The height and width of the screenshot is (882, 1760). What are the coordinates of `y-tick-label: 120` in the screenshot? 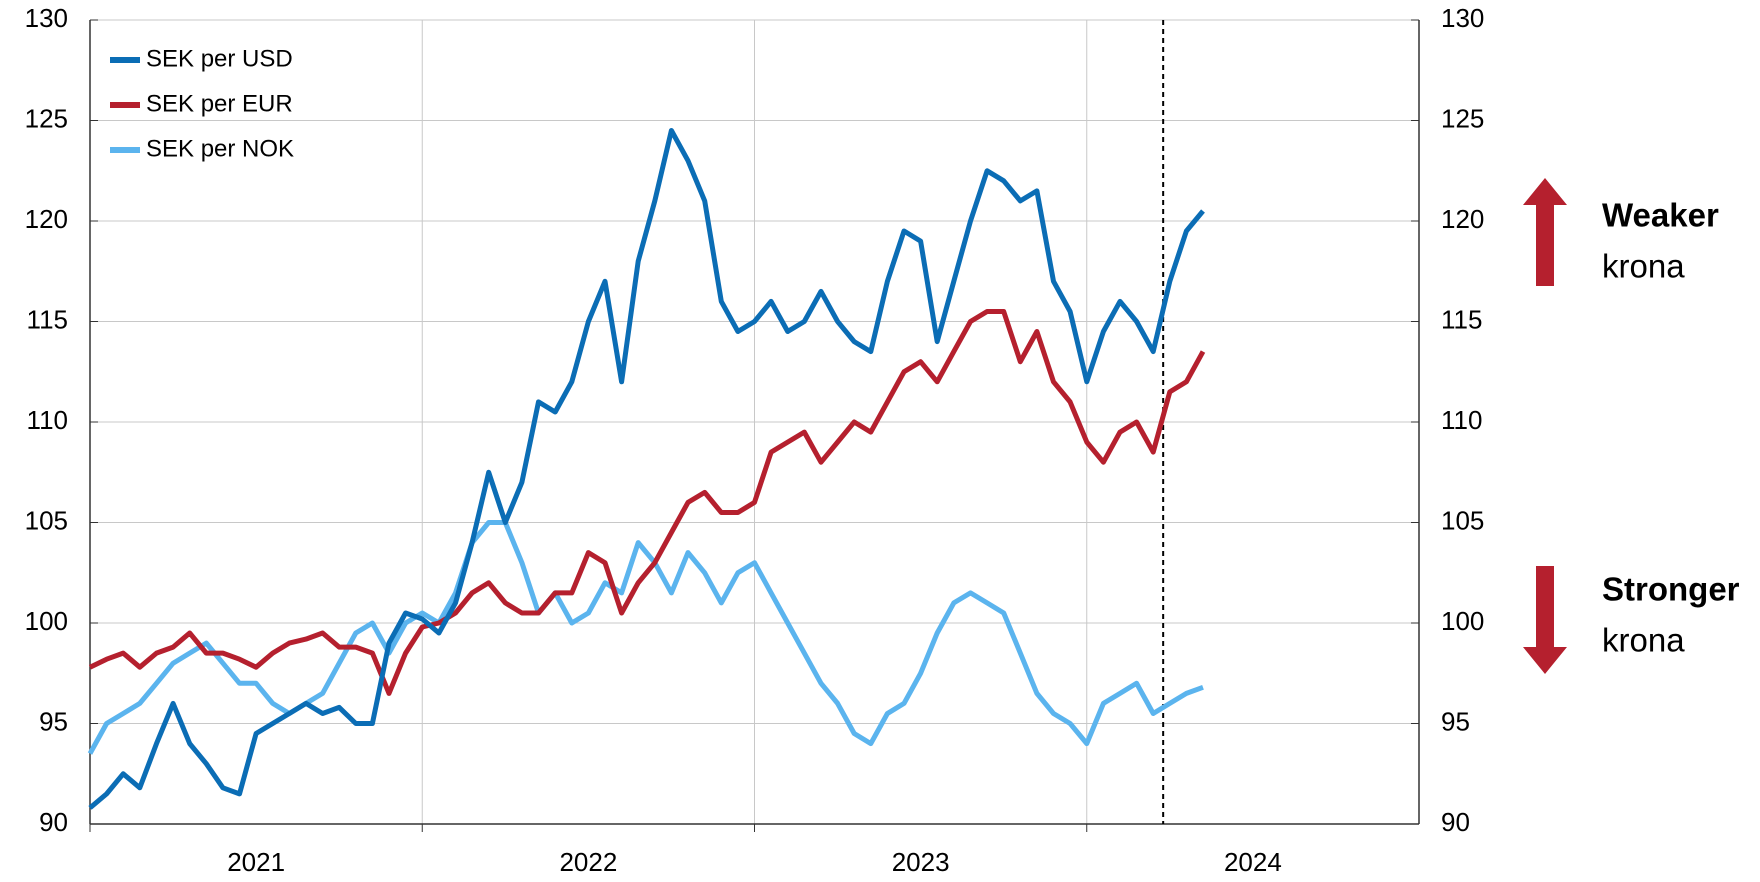 It's located at (46, 219).